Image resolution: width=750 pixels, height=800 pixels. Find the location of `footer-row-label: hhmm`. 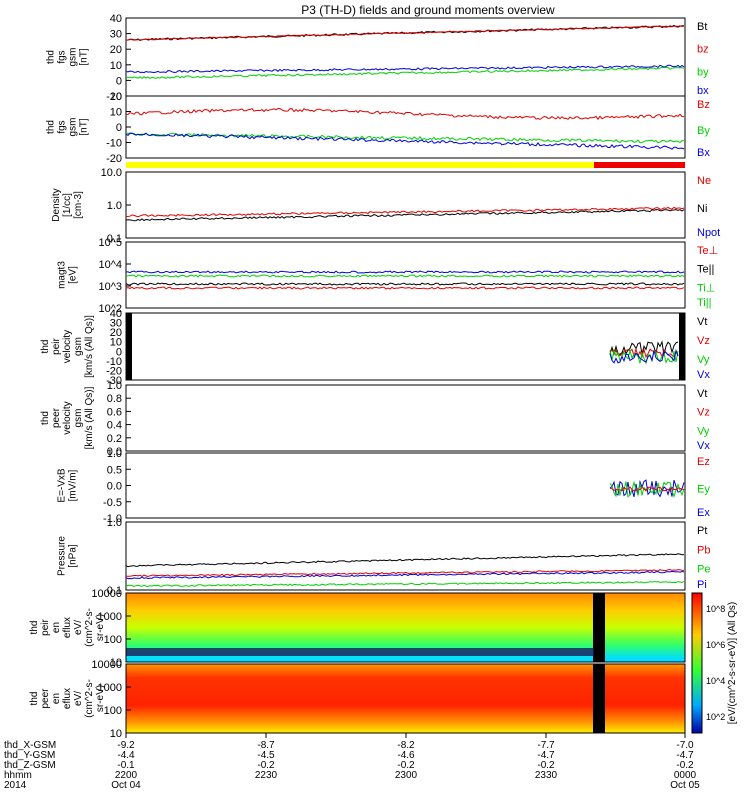

footer-row-label: hhmm is located at coordinates (18, 775).